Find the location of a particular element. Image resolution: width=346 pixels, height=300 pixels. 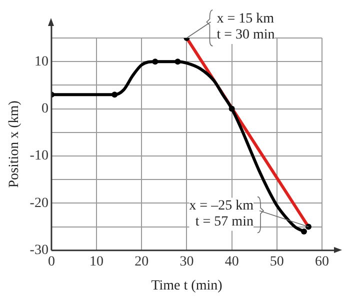

x-tick-label: 50 is located at coordinates (277, 262).